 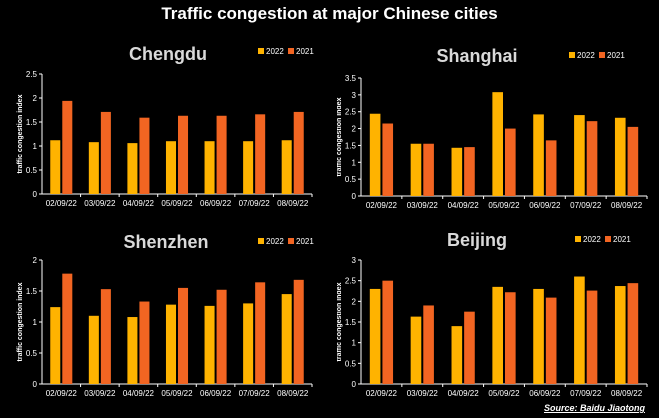 I want to click on beijing-legend: 2022 2021, so click(x=603, y=239).